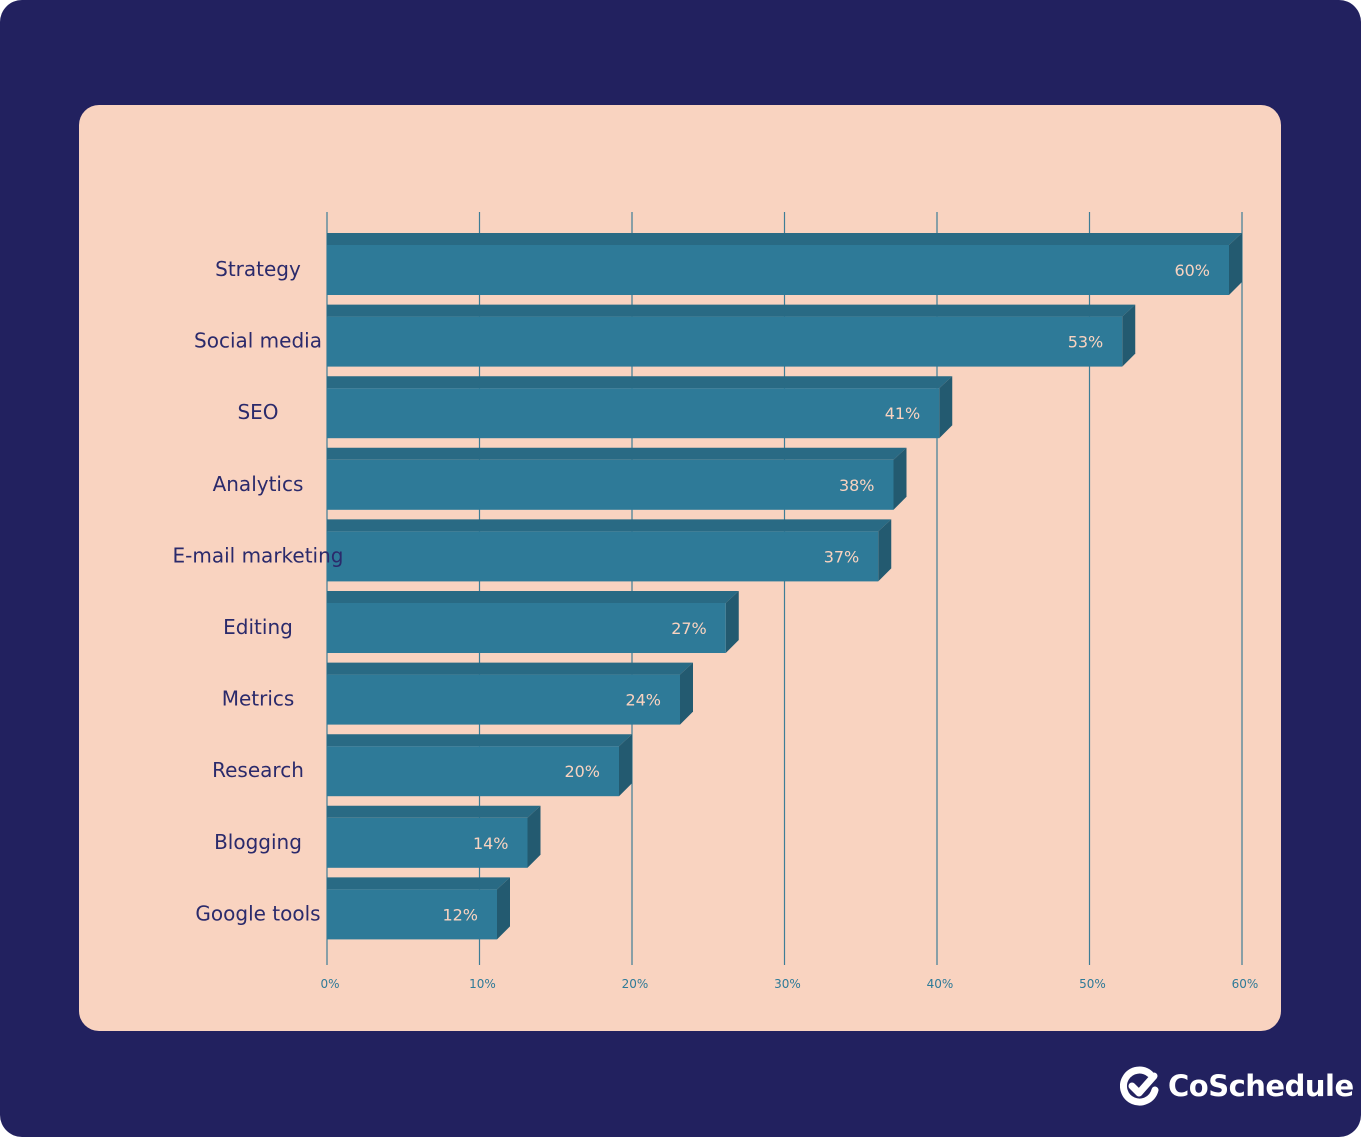 The width and height of the screenshot is (1361, 1137). I want to click on category-label: Metrics, so click(258, 699).